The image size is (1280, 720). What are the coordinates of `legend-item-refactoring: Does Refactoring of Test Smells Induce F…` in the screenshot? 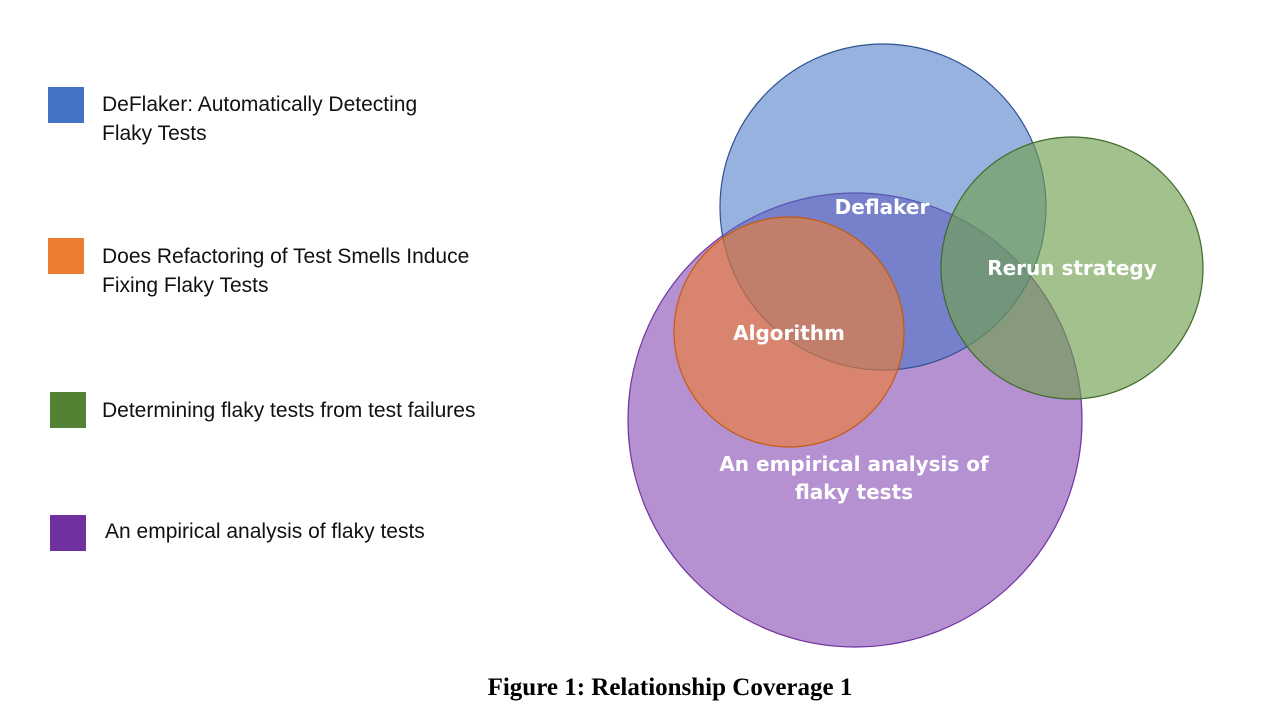 It's located at (290, 269).